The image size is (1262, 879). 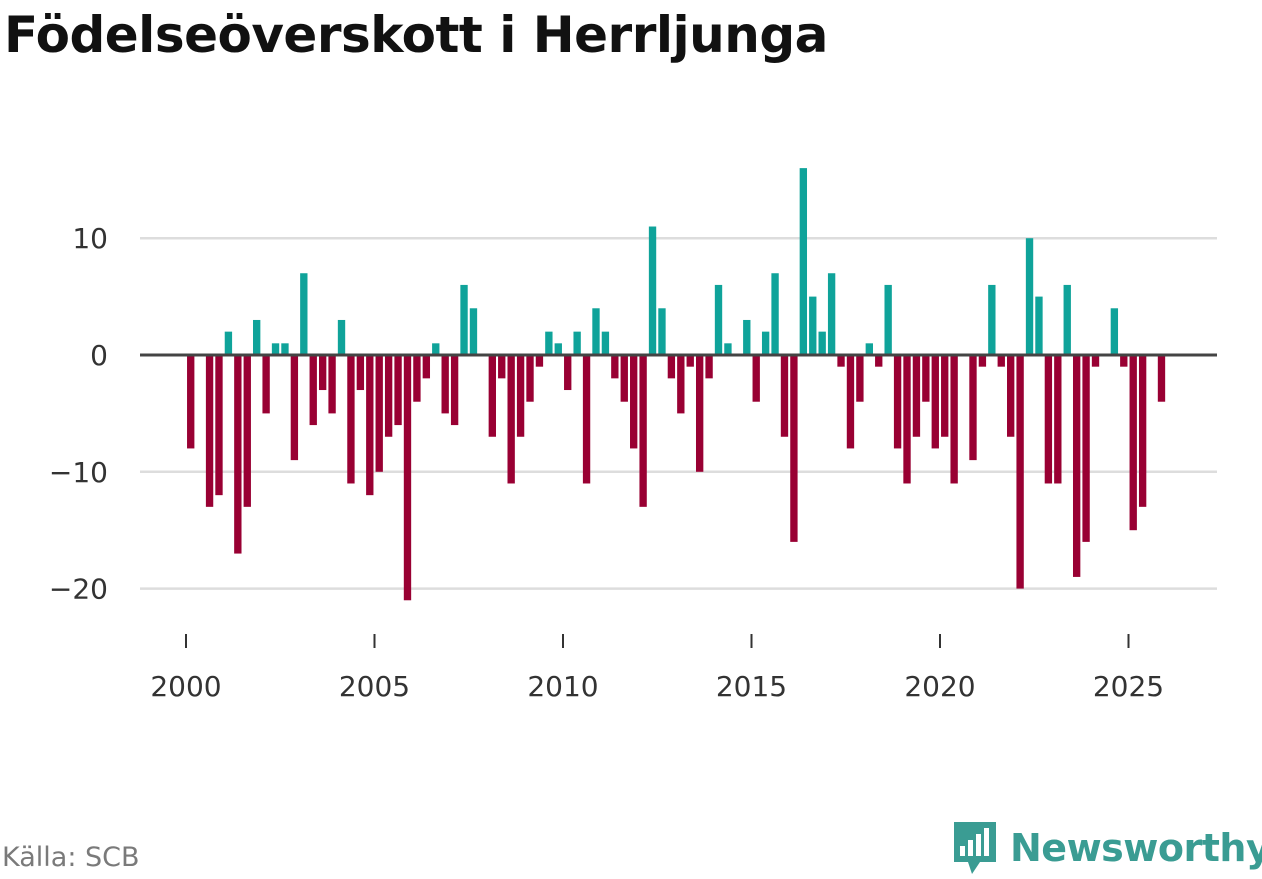 I want to click on x-tick-label: 2000, so click(x=185, y=686).